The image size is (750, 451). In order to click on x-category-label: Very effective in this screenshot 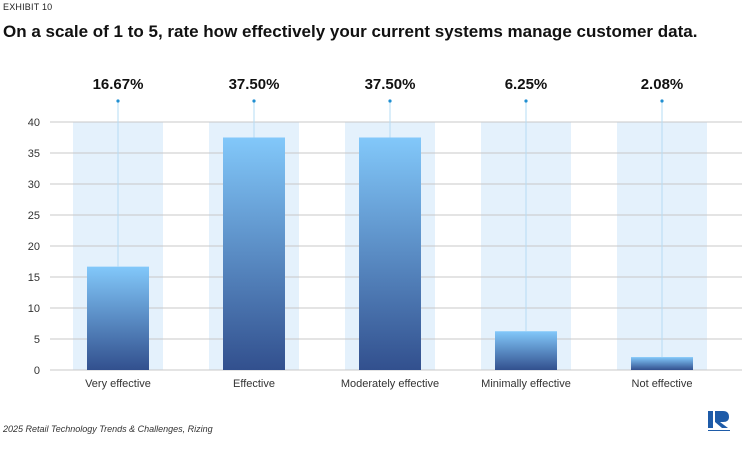, I will do `click(118, 384)`.